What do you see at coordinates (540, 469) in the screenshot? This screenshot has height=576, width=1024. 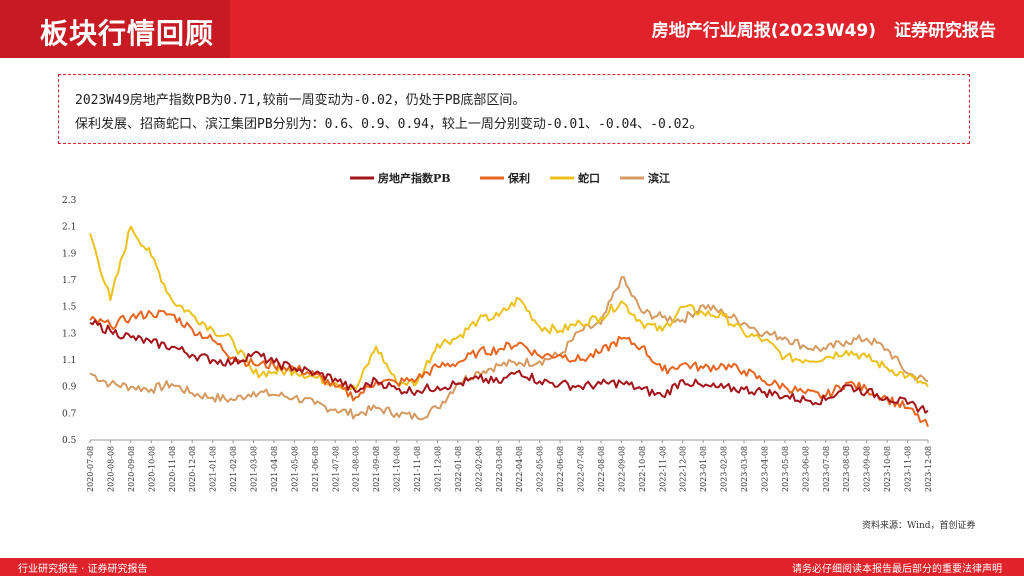 I see `x-tick-label: 2022-05-08` at bounding box center [540, 469].